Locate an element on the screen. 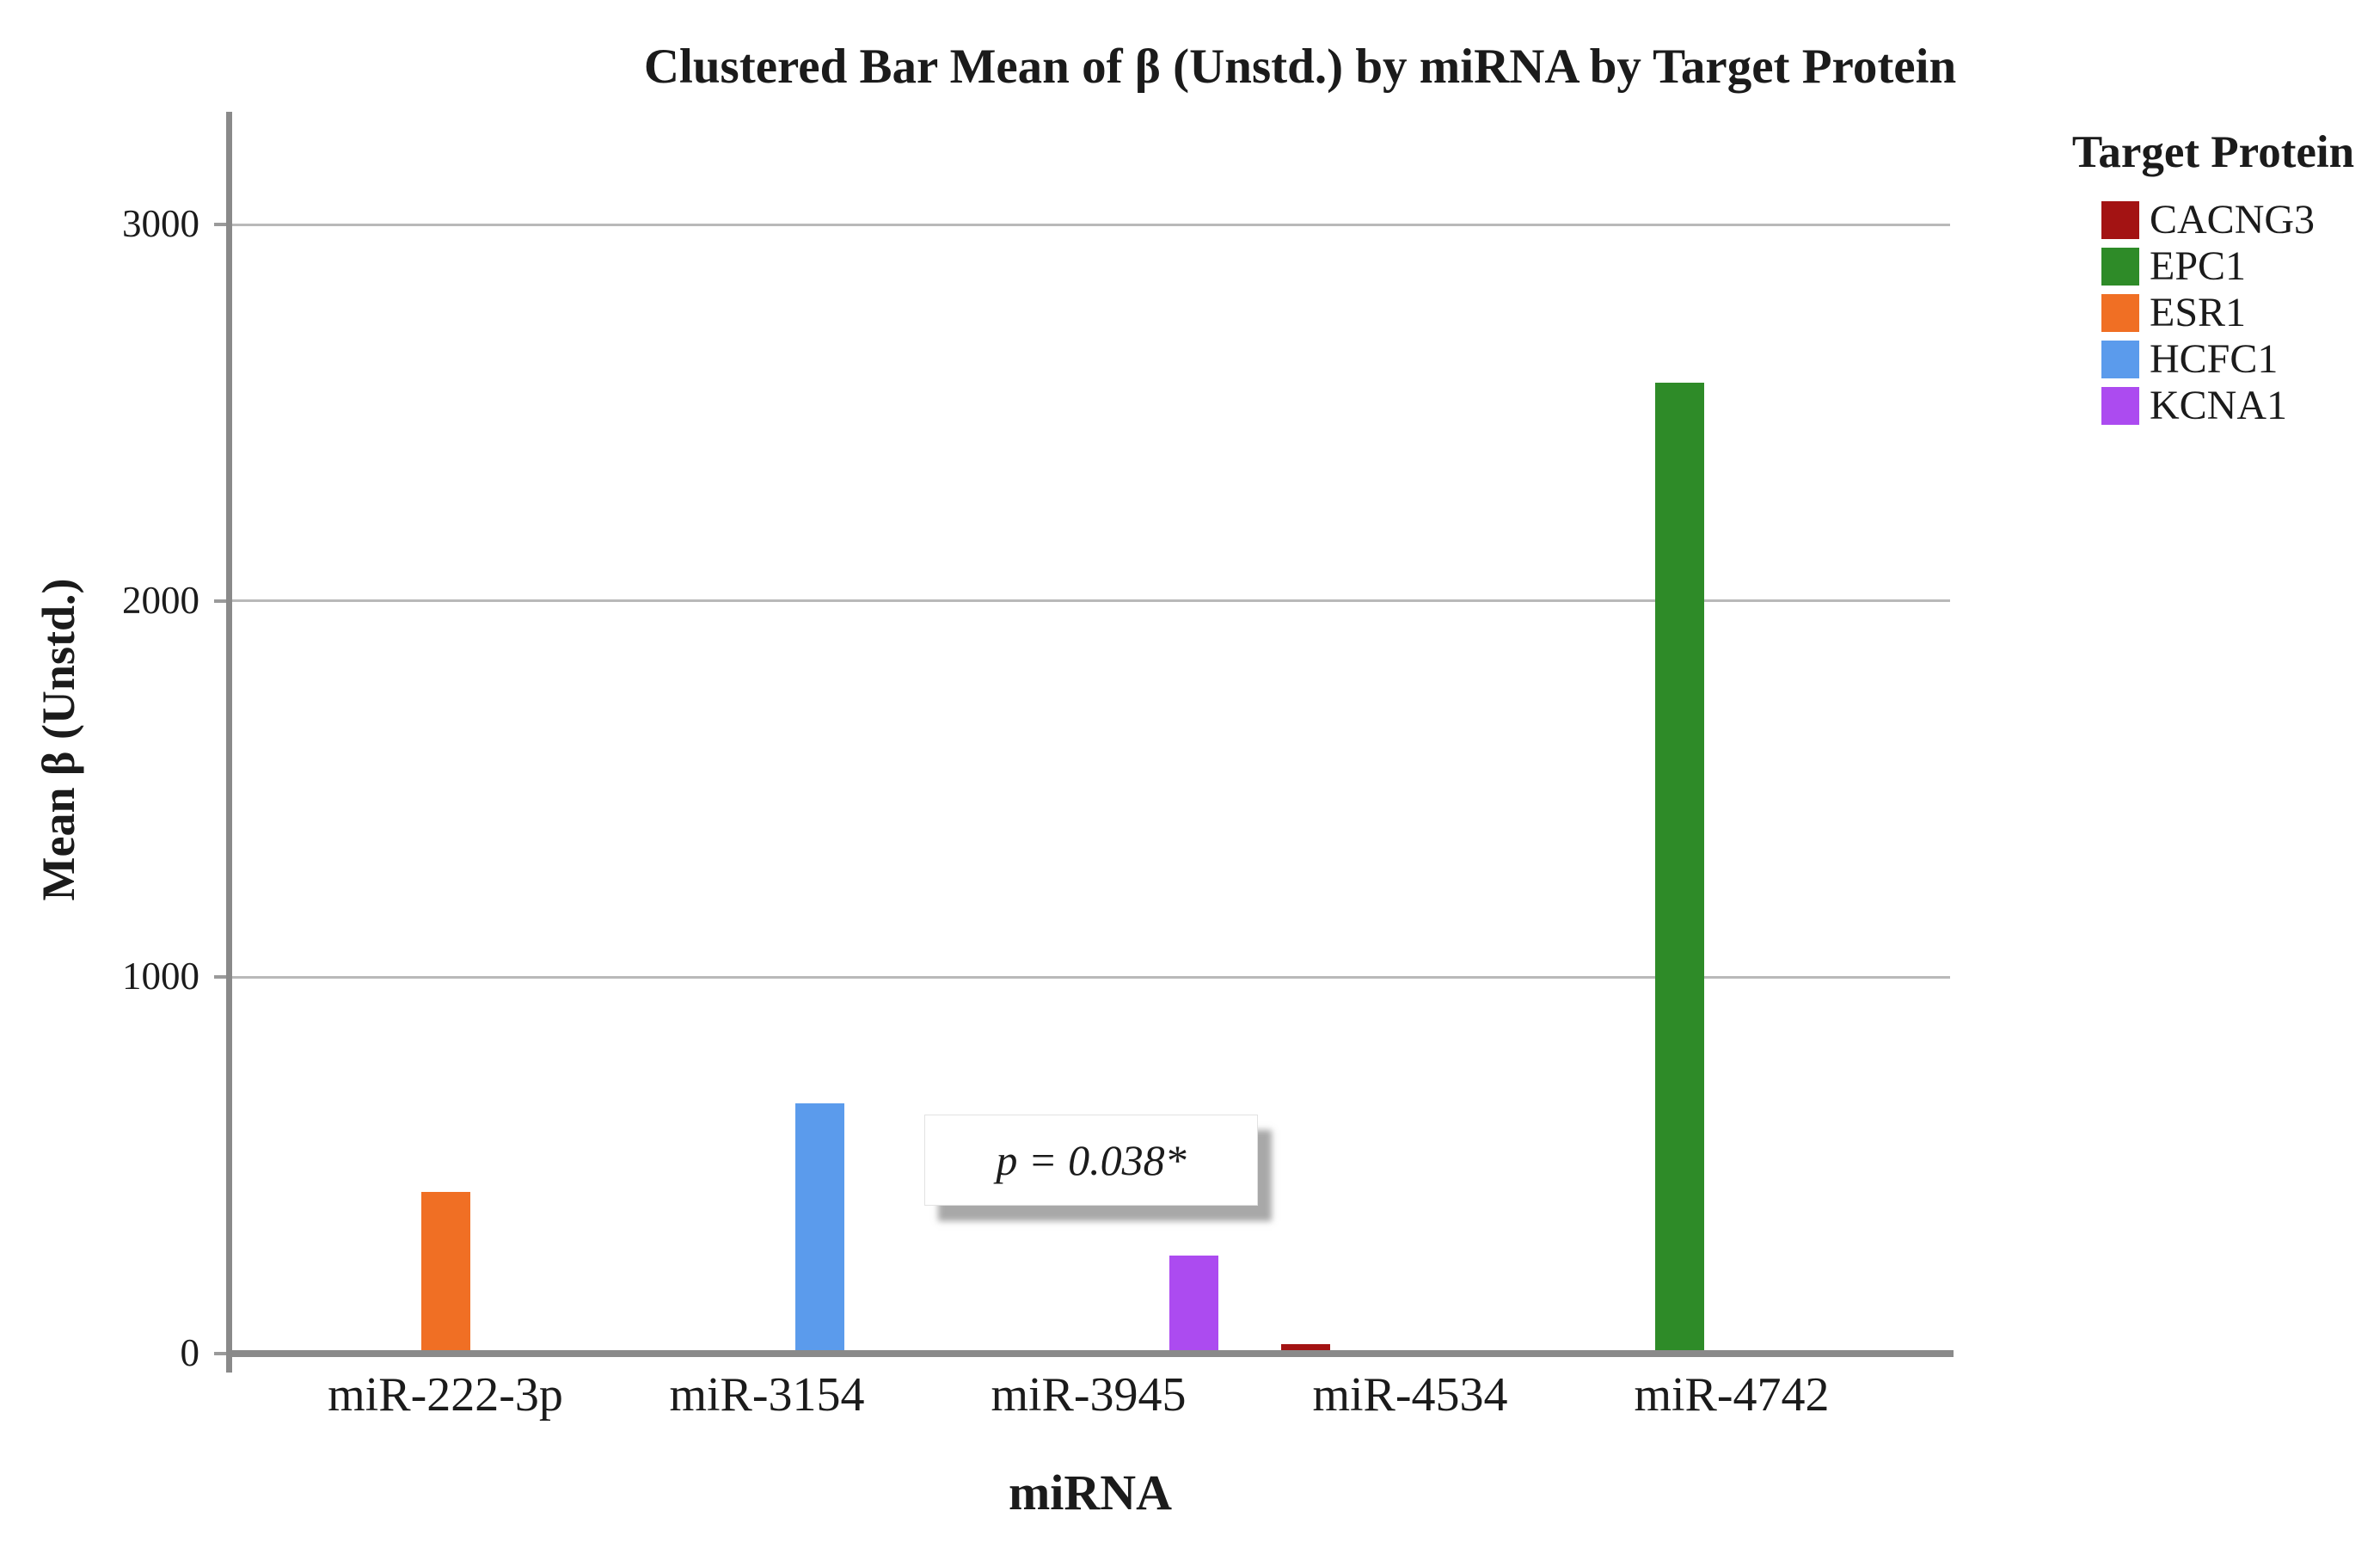 The width and height of the screenshot is (2380, 1560). legend-entry-CACNG3: CACNG3 is located at coordinates (2241, 220).